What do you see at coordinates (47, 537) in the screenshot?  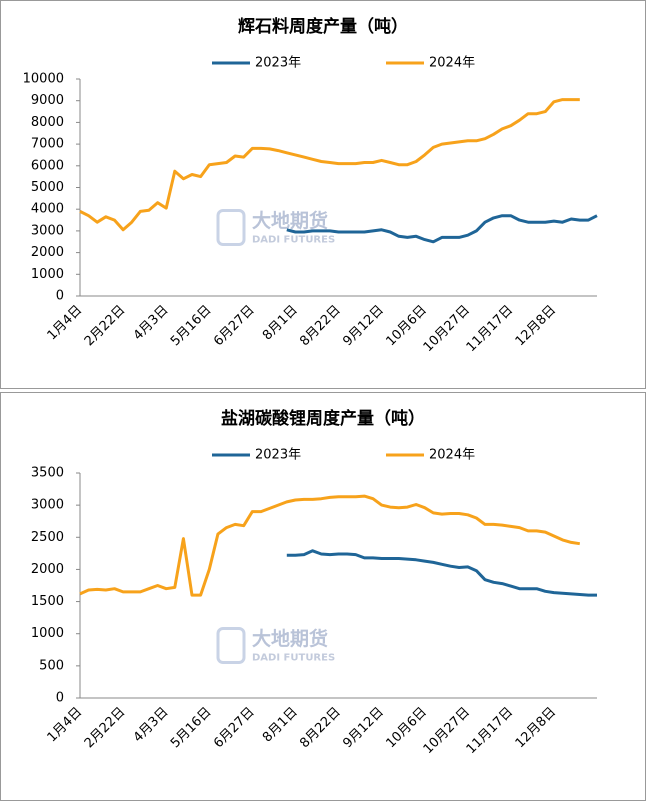 I see `y-tick-label: 2500` at bounding box center [47, 537].